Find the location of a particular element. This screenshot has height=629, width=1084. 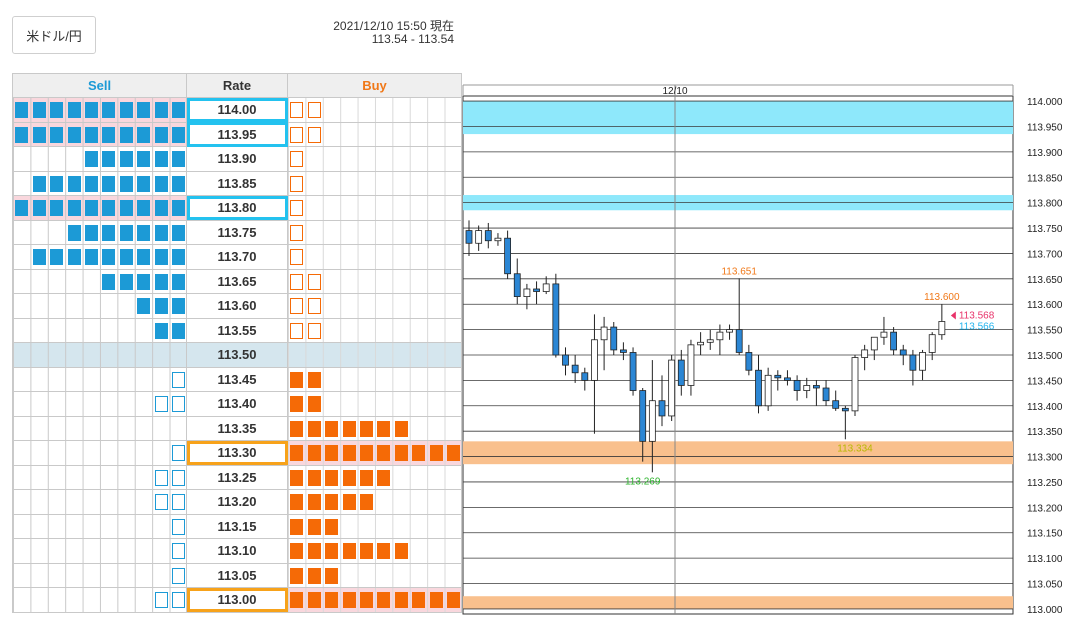

rate-cell: 113.00 is located at coordinates (237, 600).